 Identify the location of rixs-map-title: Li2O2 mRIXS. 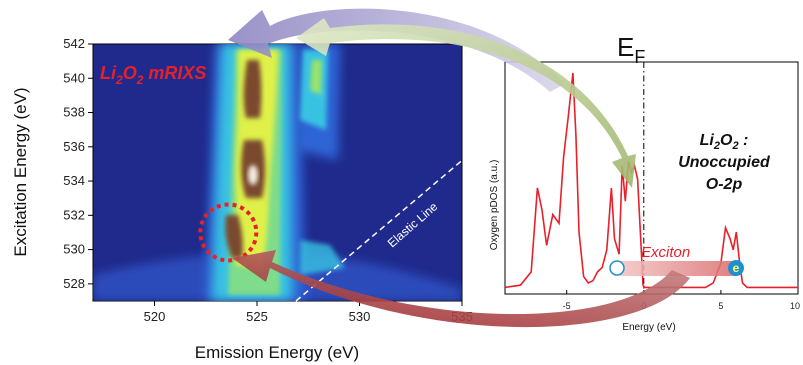
(153, 75).